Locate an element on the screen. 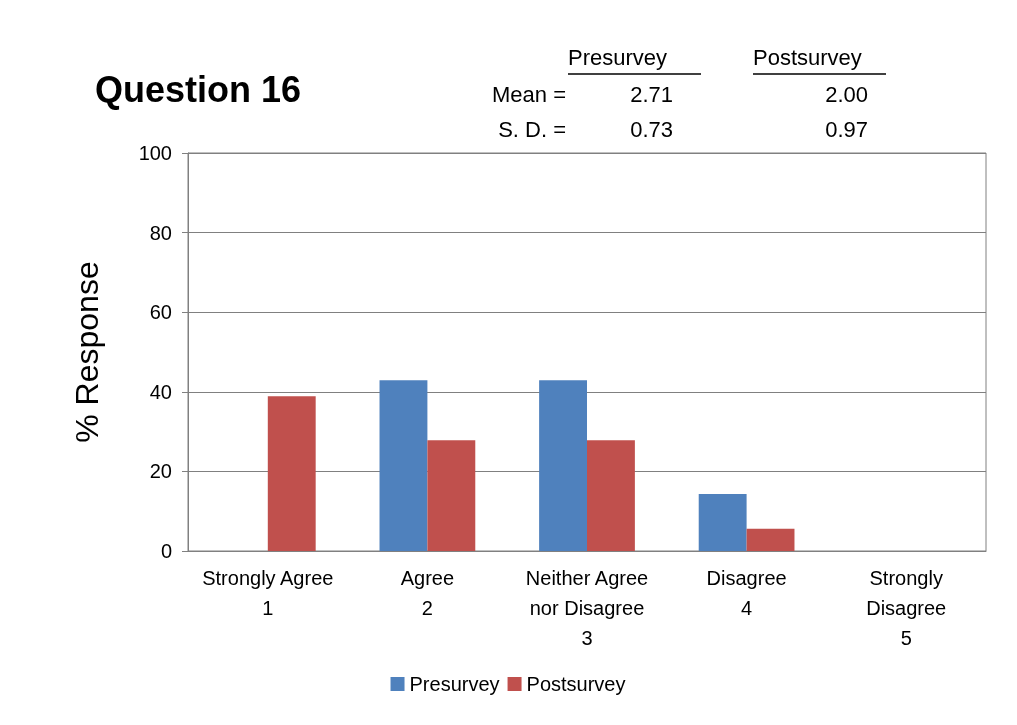 The height and width of the screenshot is (725, 1017). x-tick-label: Strongly Disagree 5 is located at coordinates (906, 608).